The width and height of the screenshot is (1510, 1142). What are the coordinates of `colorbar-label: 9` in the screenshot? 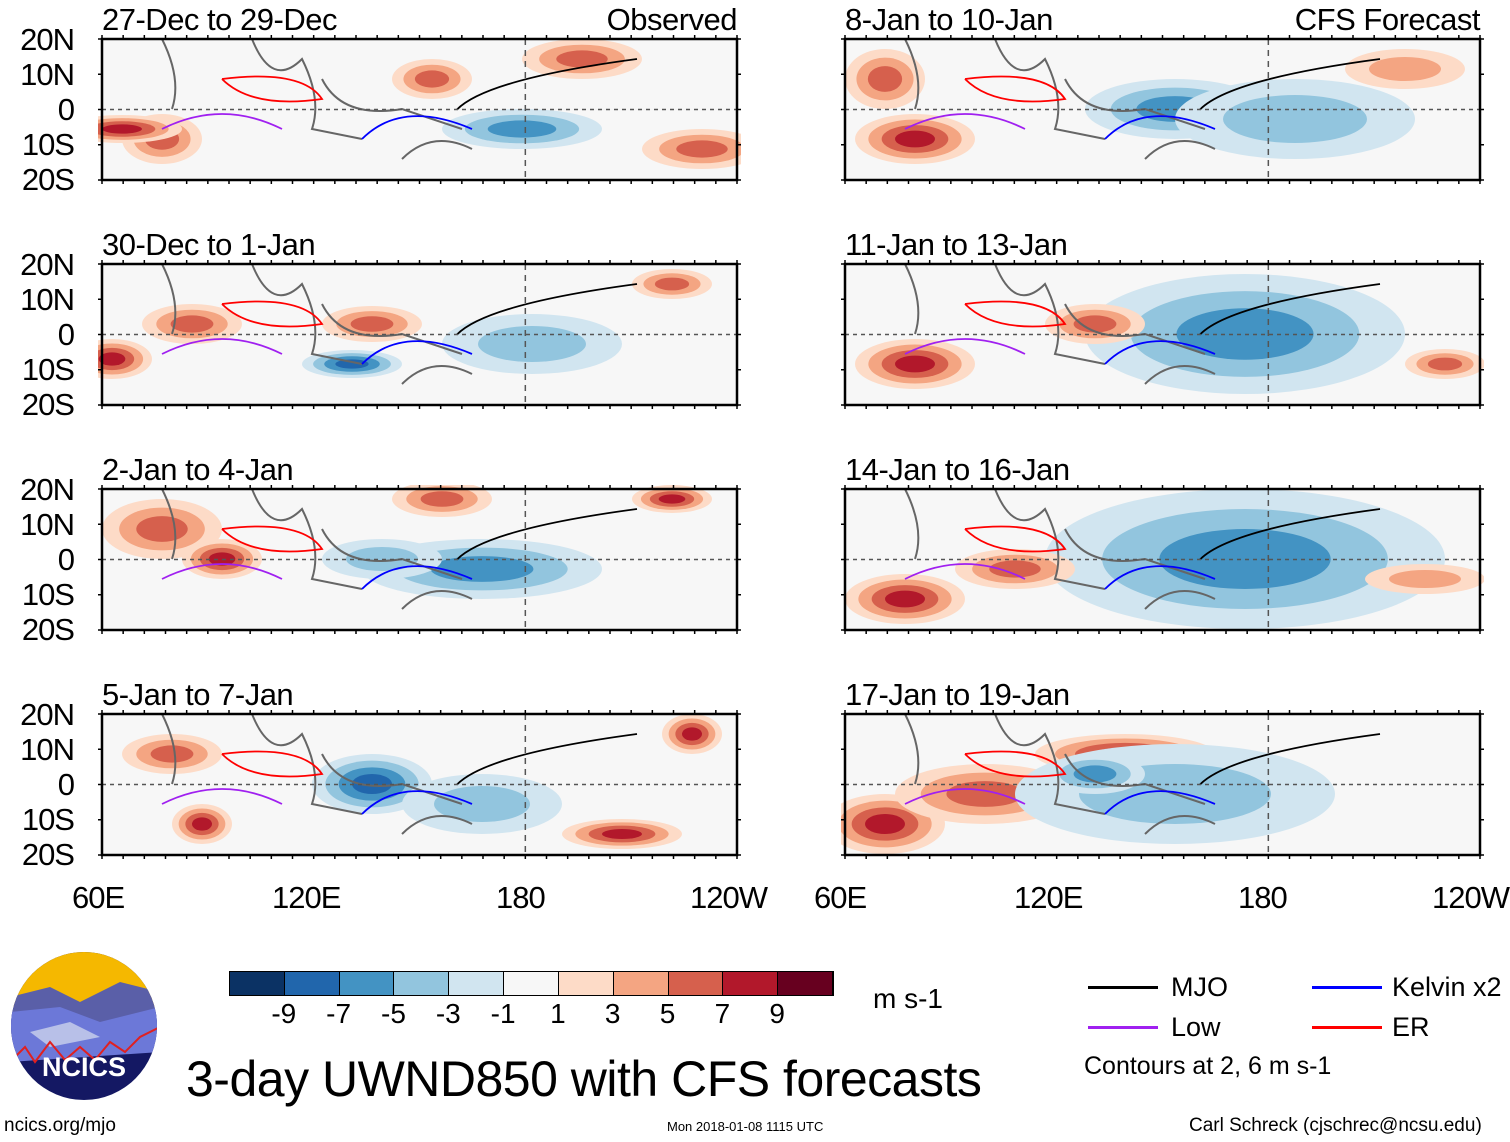 It's located at (777, 1013).